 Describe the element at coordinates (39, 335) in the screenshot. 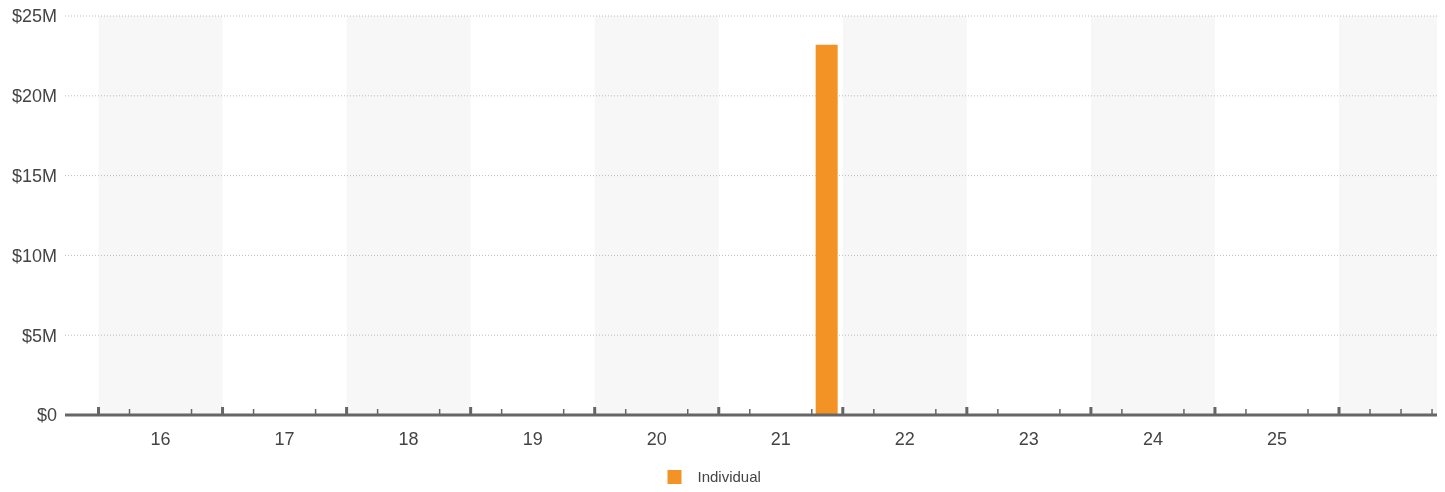

I see `y-tick-label: $5M` at that location.